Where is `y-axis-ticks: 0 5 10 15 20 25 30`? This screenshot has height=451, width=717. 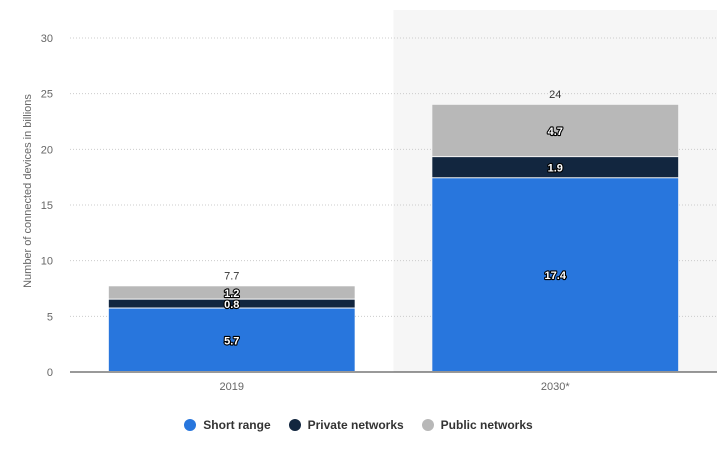 y-axis-ticks: 0 5 10 15 20 25 30 is located at coordinates (47, 206).